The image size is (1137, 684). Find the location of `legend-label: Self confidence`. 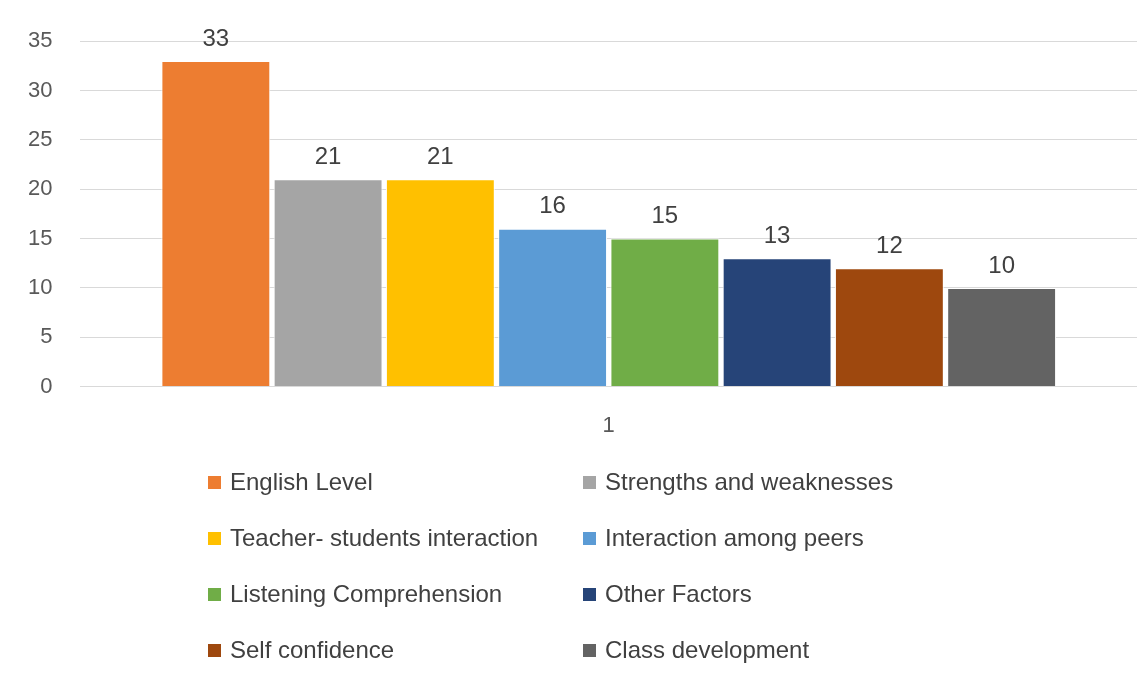

legend-label: Self confidence is located at coordinates (312, 650).